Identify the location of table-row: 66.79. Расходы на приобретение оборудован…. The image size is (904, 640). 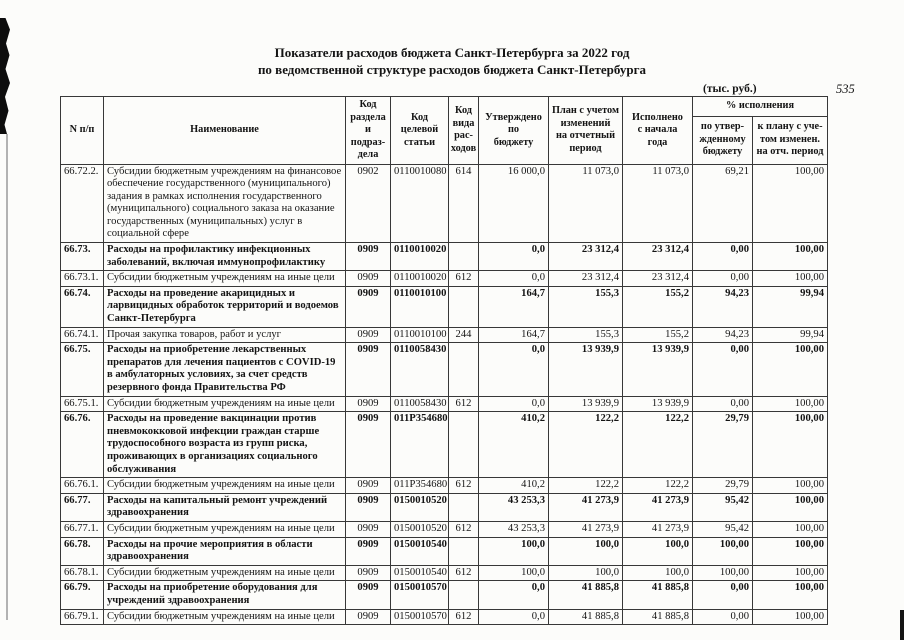
(444, 595).